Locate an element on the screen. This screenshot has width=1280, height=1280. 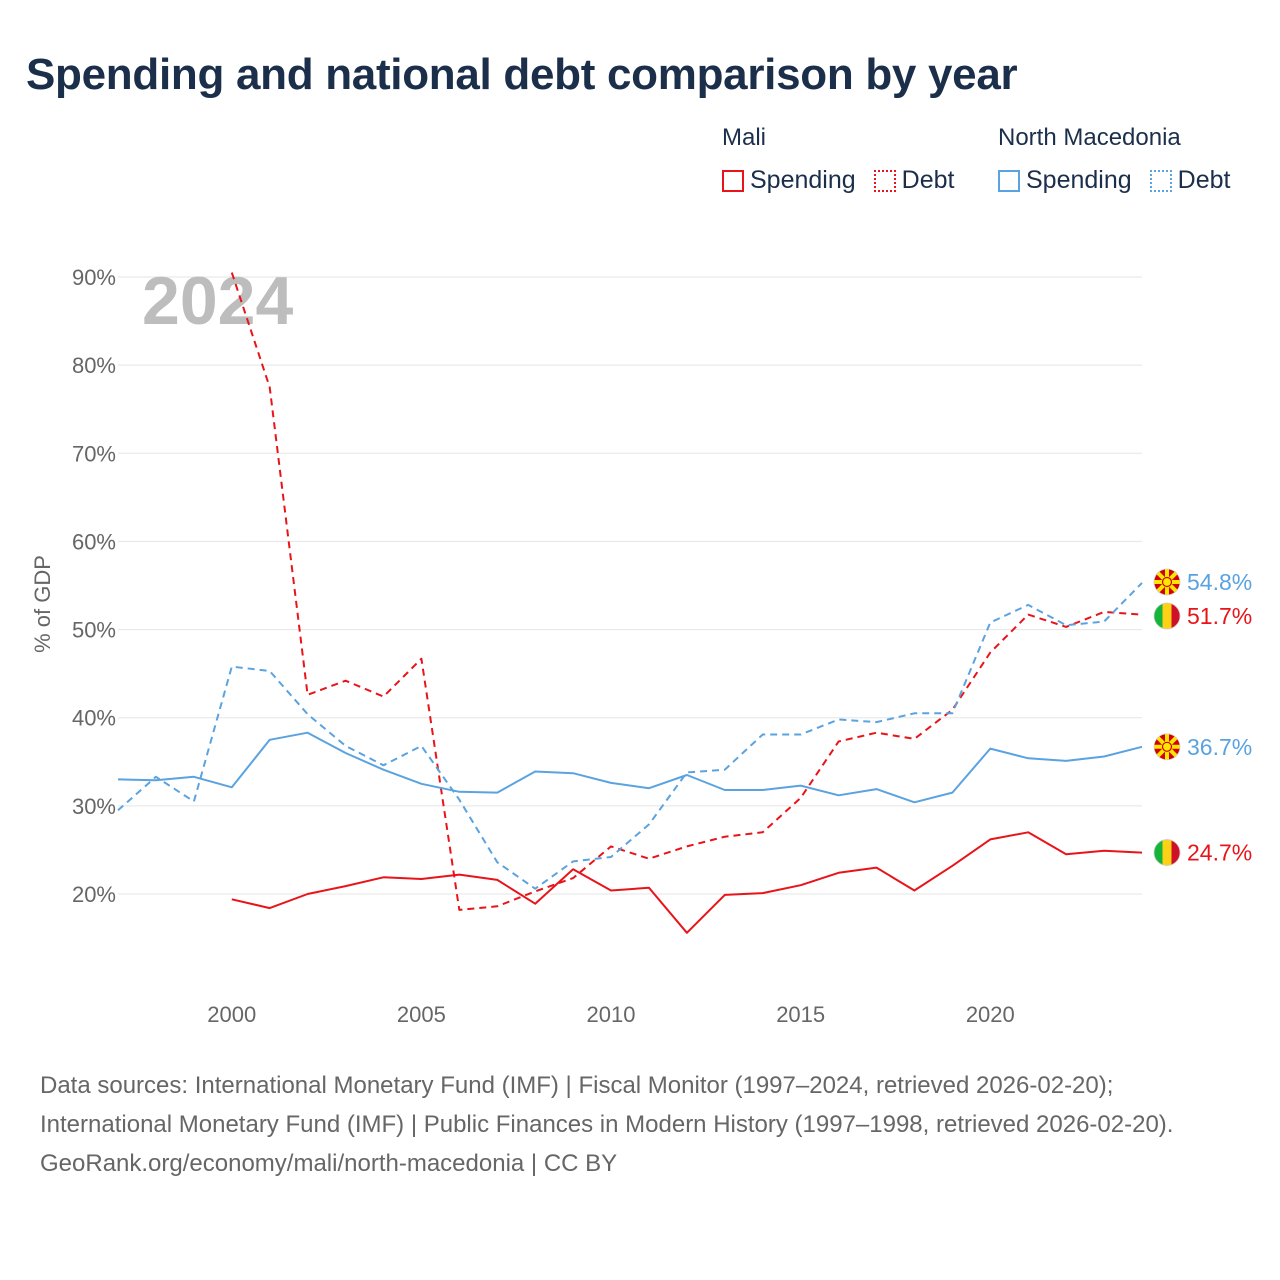
x-tick-label: 2000 is located at coordinates (231, 1014).